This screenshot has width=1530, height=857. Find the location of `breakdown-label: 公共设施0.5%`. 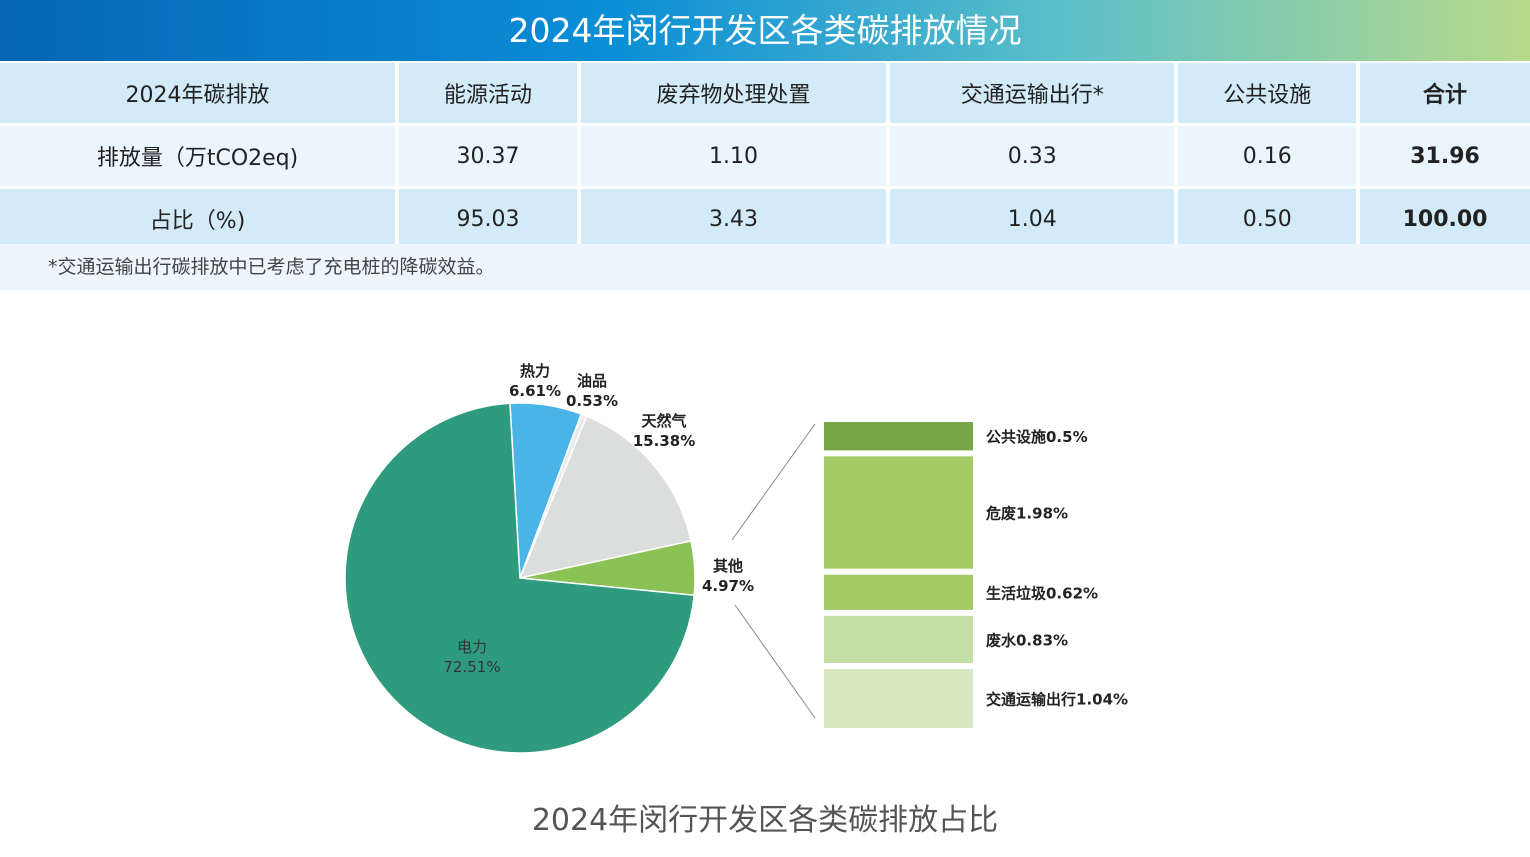

breakdown-label: 公共设施0.5% is located at coordinates (1037, 437).